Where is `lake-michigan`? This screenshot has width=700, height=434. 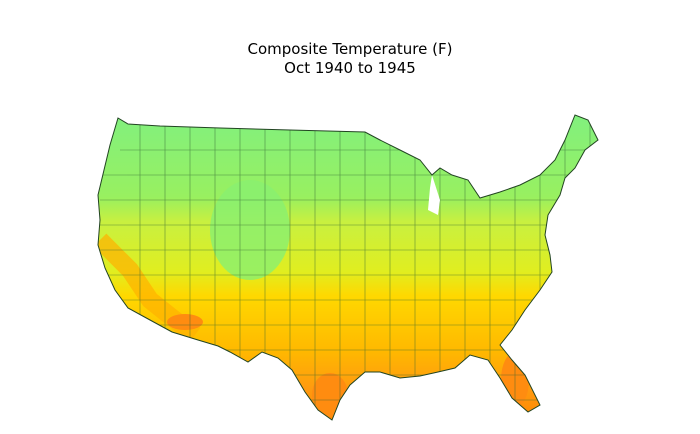
lake-michigan is located at coordinates (434, 195).